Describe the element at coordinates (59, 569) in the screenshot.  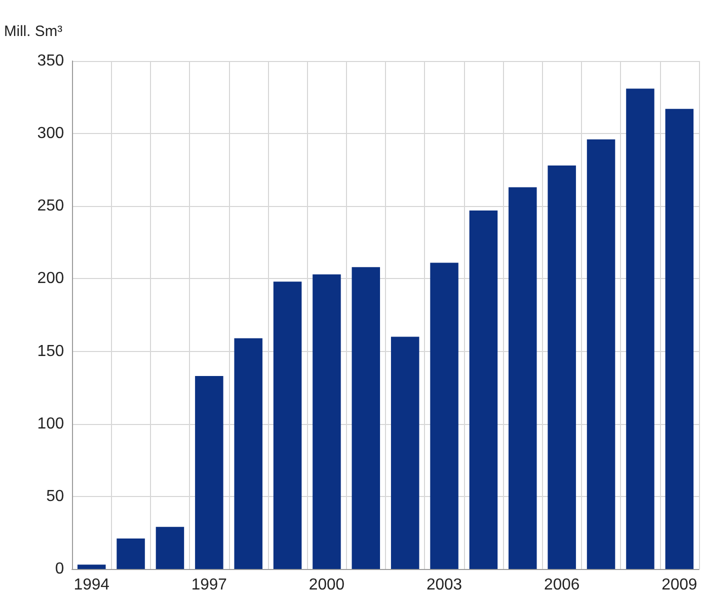
I see `y-tick-label: 0` at that location.